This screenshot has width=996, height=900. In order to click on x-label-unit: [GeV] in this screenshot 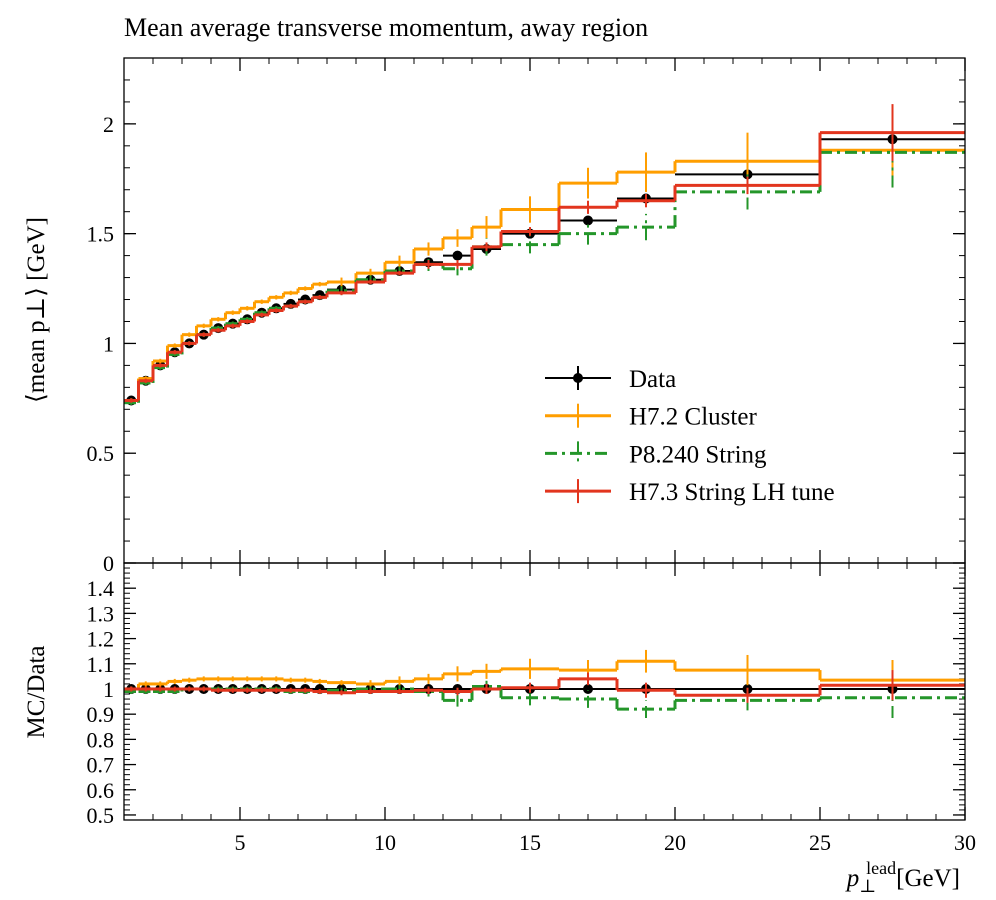, I will do `click(928, 878)`.